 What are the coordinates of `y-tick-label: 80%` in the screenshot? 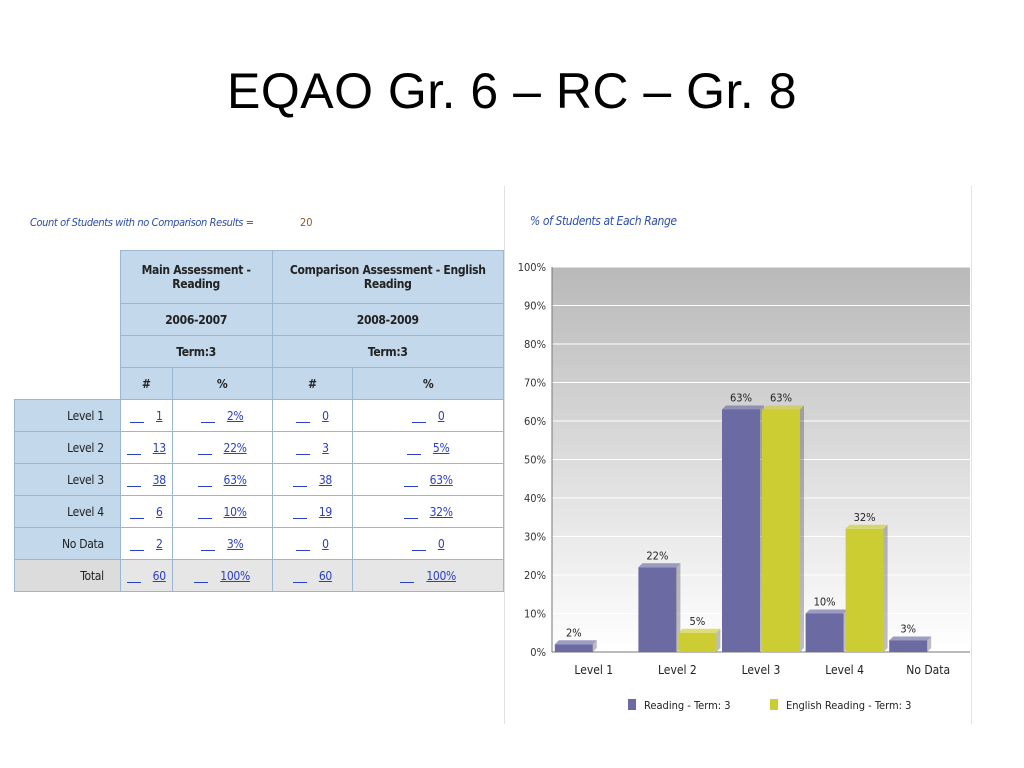 It's located at (535, 344).